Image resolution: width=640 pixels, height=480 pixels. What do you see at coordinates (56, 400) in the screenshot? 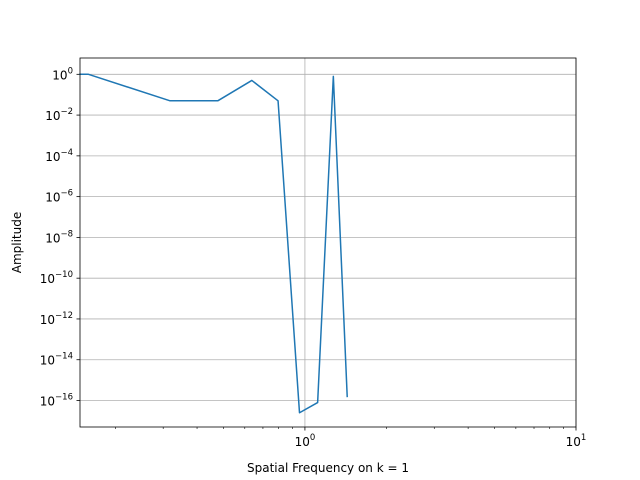
I see `y-tick-label: 10⁻¹⁶` at bounding box center [56, 400].